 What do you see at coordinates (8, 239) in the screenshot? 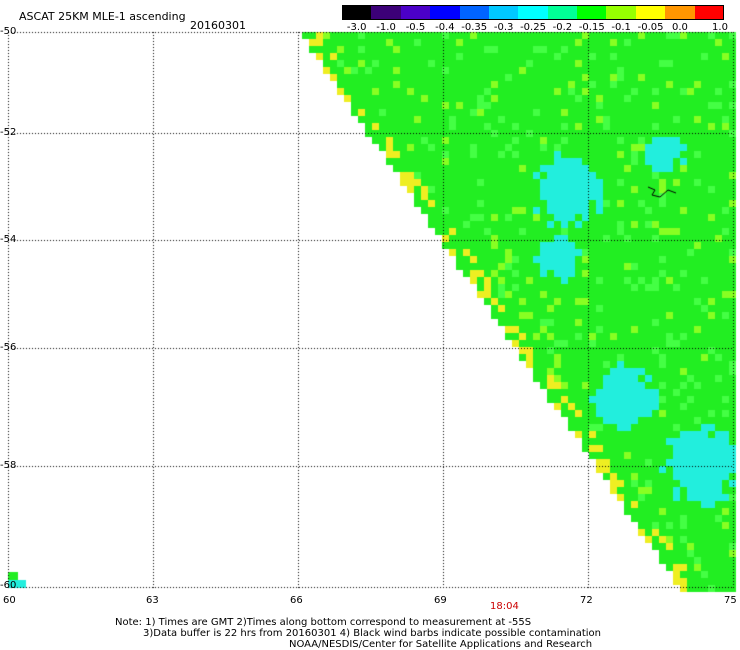
I see `lat-label: -54` at bounding box center [8, 239].